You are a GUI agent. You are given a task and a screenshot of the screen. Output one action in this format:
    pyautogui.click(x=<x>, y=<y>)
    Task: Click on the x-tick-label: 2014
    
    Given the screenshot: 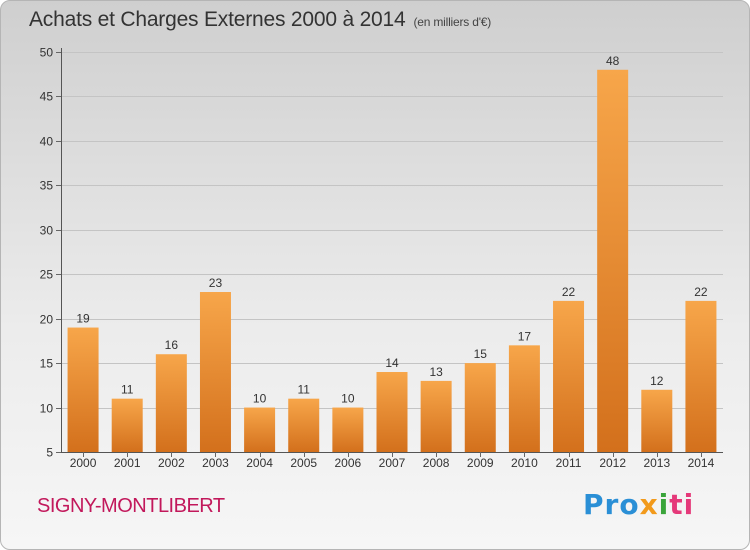 What is the action you would take?
    pyautogui.click(x=701, y=463)
    